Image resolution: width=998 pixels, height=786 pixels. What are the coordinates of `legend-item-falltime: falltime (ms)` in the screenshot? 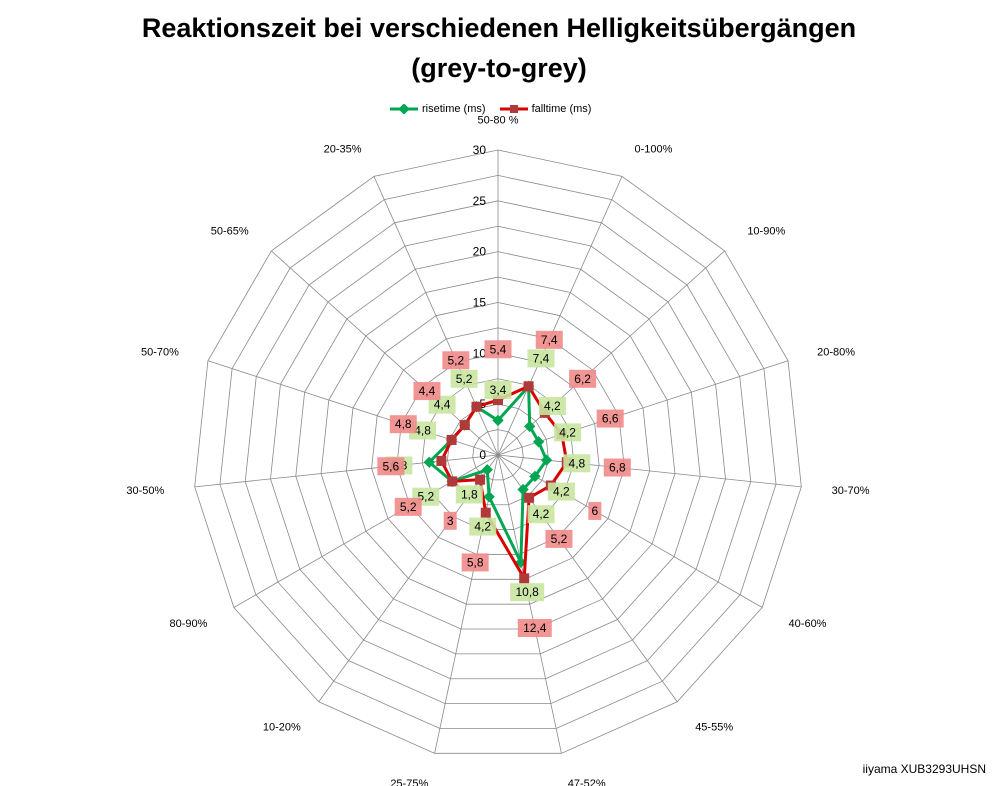 It's located at (545, 109).